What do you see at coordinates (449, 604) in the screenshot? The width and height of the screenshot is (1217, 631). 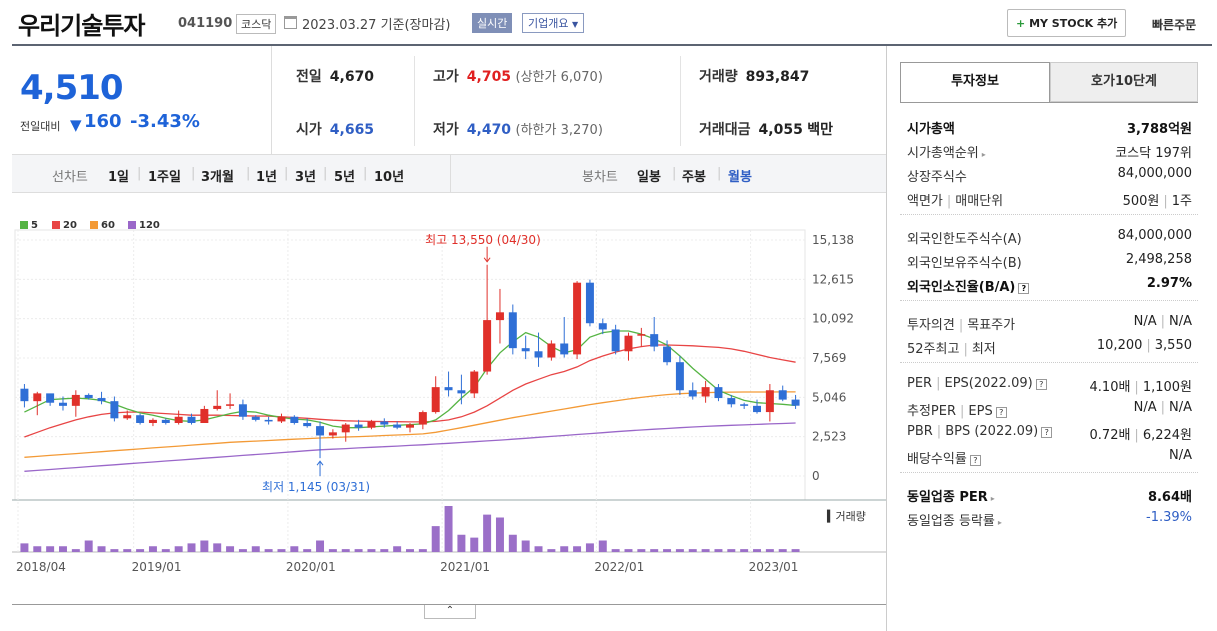 I see `chart-bottom-divider` at bounding box center [449, 604].